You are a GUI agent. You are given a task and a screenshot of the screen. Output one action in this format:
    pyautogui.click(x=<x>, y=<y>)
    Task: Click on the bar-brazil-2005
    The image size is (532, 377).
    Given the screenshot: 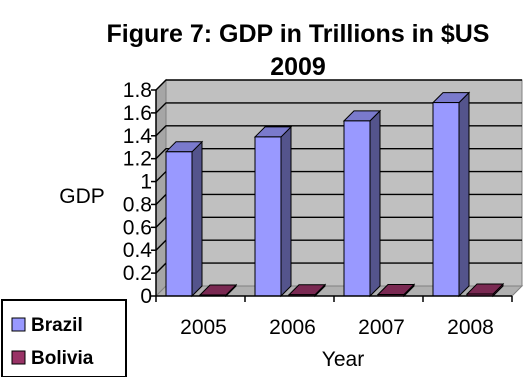 What is the action you would take?
    pyautogui.click(x=184, y=219)
    